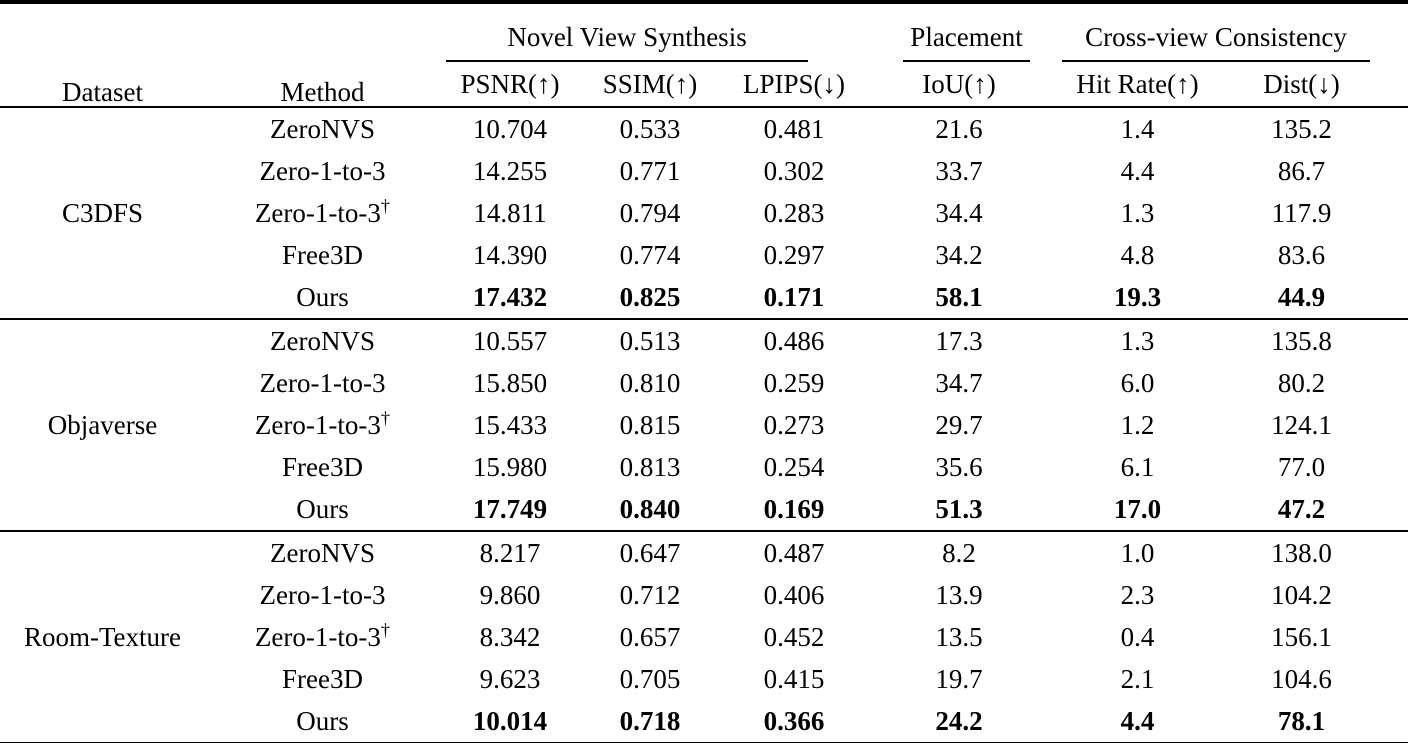  Describe the element at coordinates (1301, 254) in the screenshot. I see `dist-value: 83.6` at that location.